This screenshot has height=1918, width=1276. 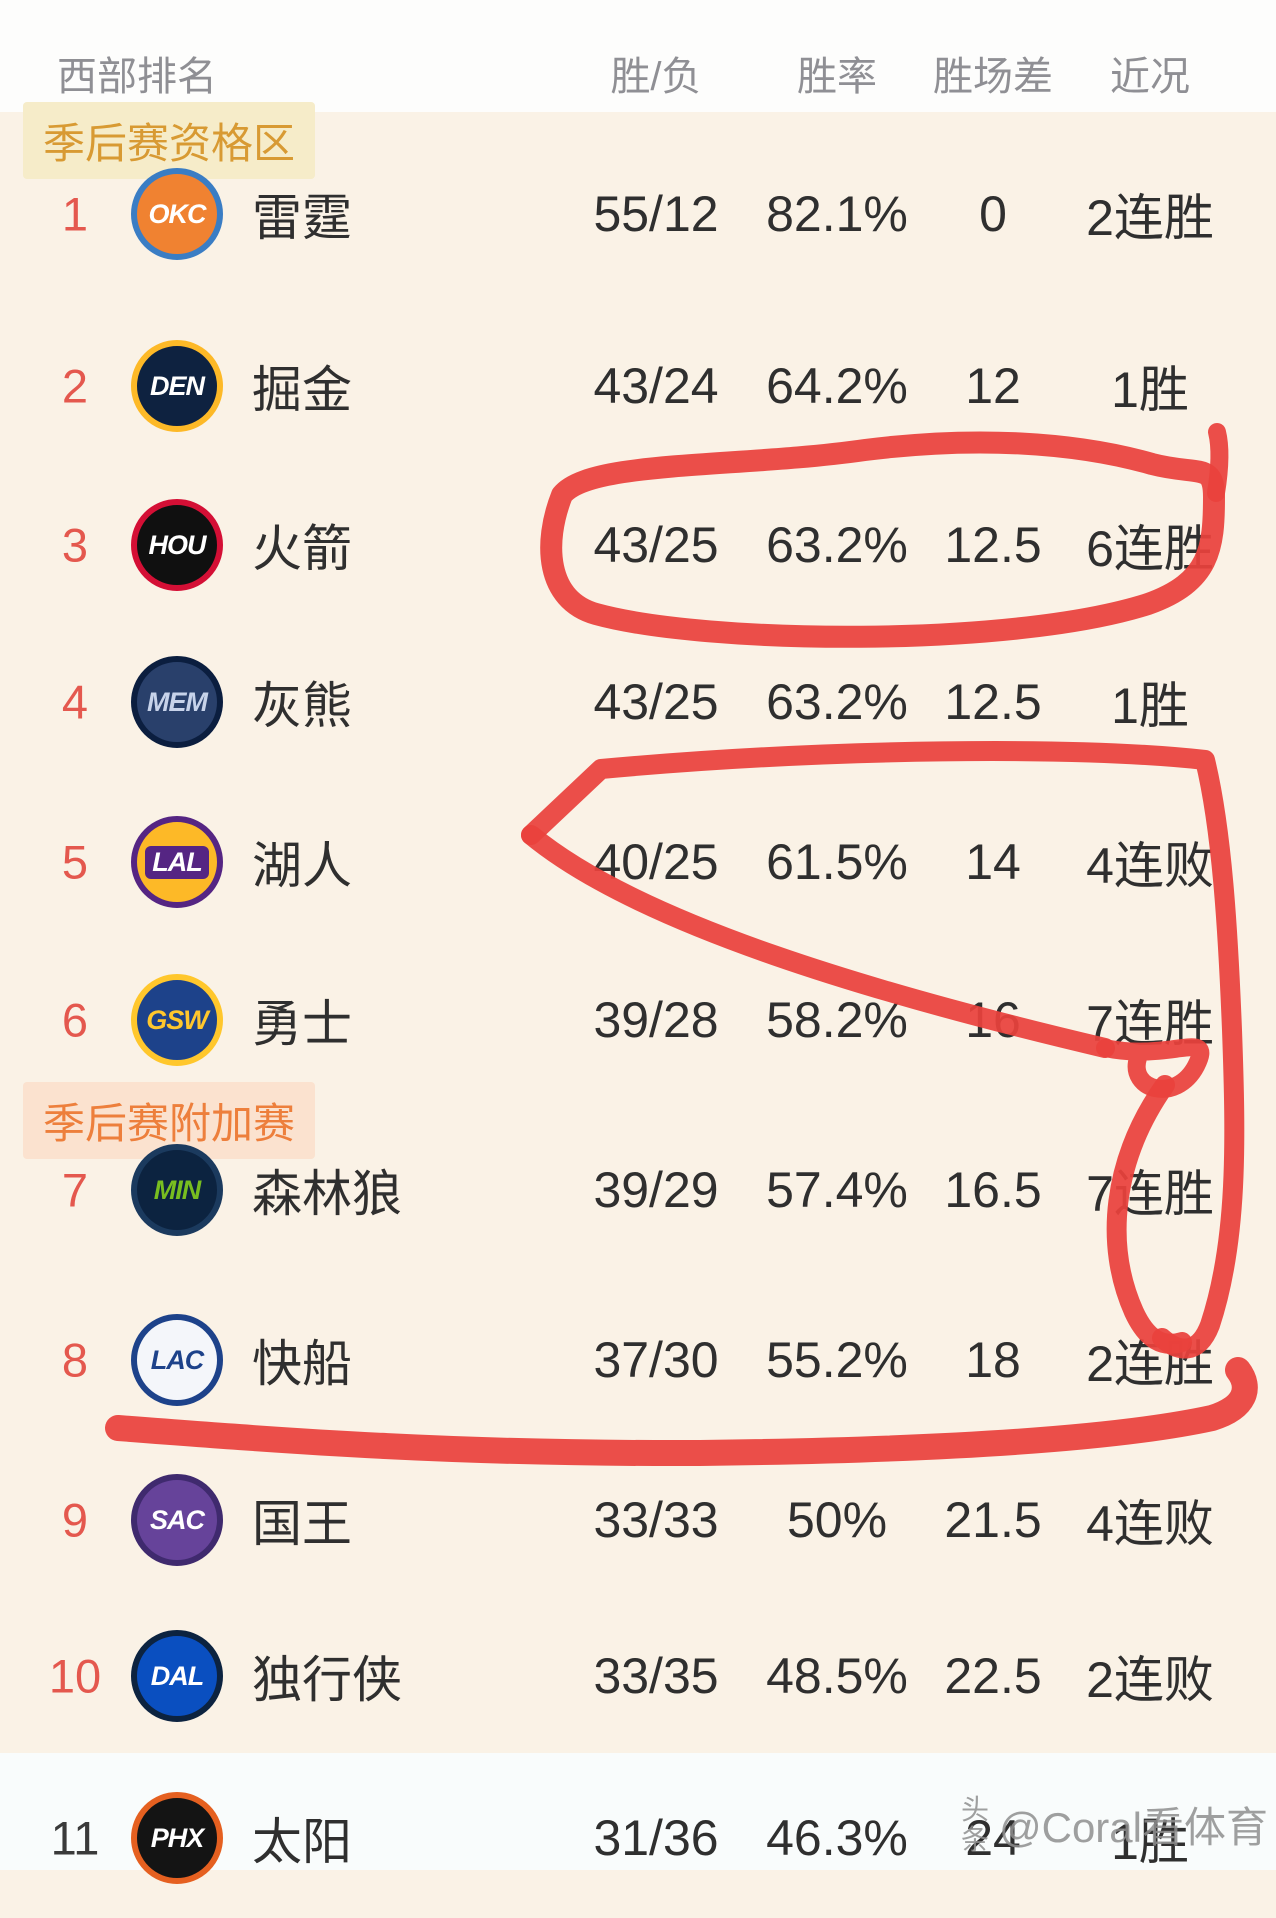 What do you see at coordinates (656, 1520) in the screenshot?
I see `win-loss-value: 33/33` at bounding box center [656, 1520].